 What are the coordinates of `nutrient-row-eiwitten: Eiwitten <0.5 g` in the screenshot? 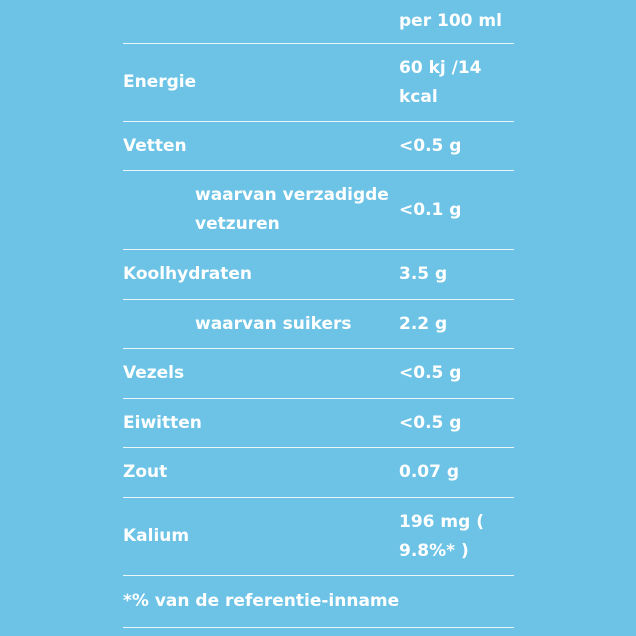 It's located at (318, 423).